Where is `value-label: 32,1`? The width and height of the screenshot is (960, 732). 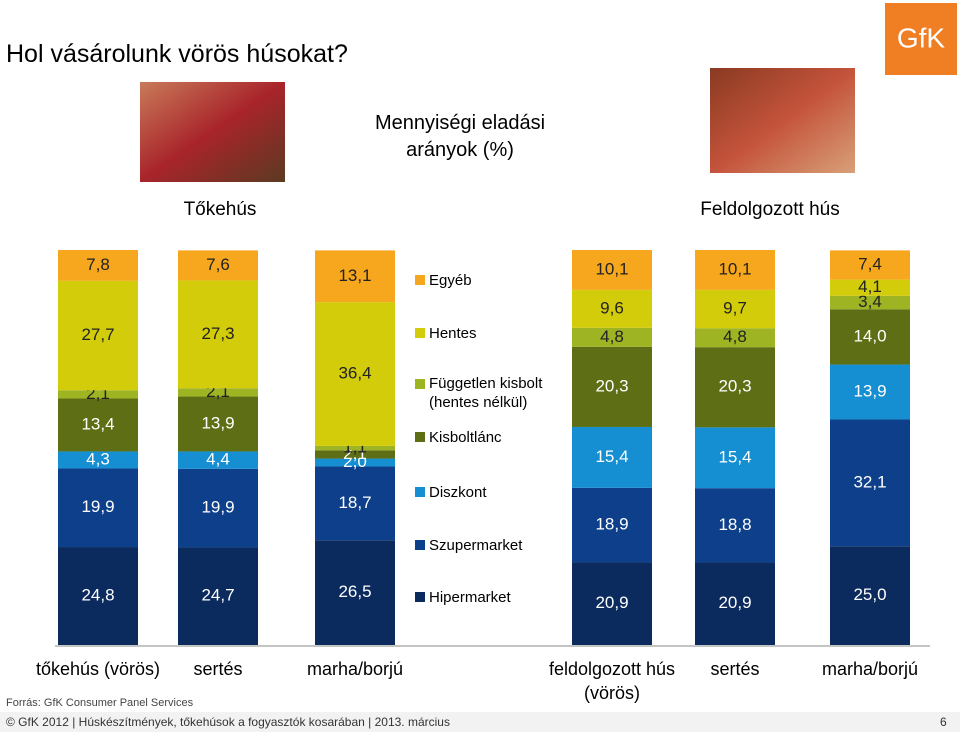
value-label: 32,1 is located at coordinates (869, 481).